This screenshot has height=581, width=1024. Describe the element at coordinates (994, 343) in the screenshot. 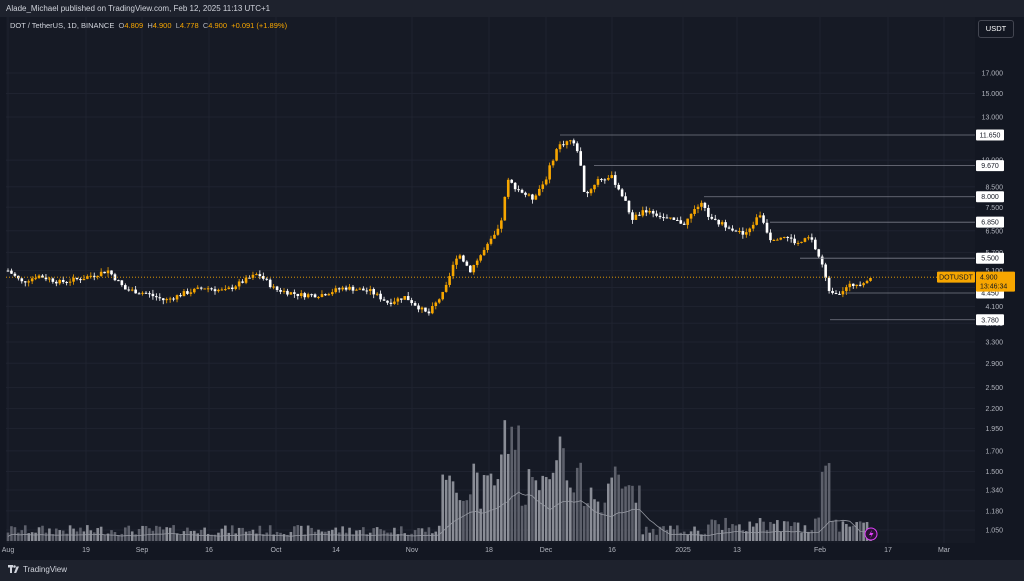

I see `price-axis-label: 3.300` at that location.